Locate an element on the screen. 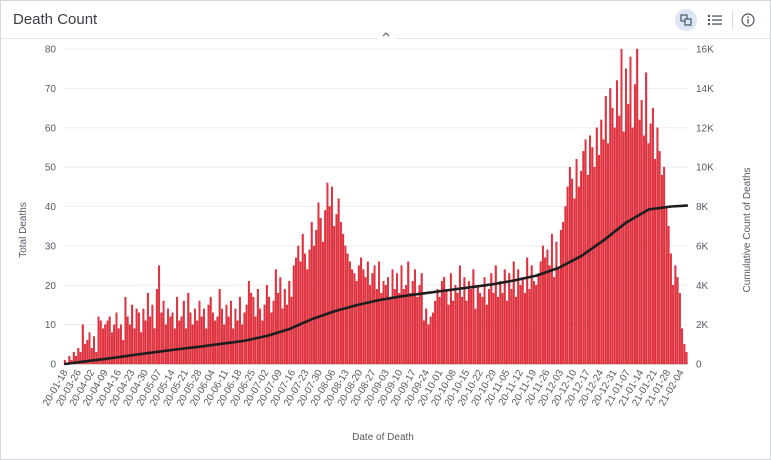 This screenshot has height=460, width=771. legend-list-glyph is located at coordinates (714, 20).